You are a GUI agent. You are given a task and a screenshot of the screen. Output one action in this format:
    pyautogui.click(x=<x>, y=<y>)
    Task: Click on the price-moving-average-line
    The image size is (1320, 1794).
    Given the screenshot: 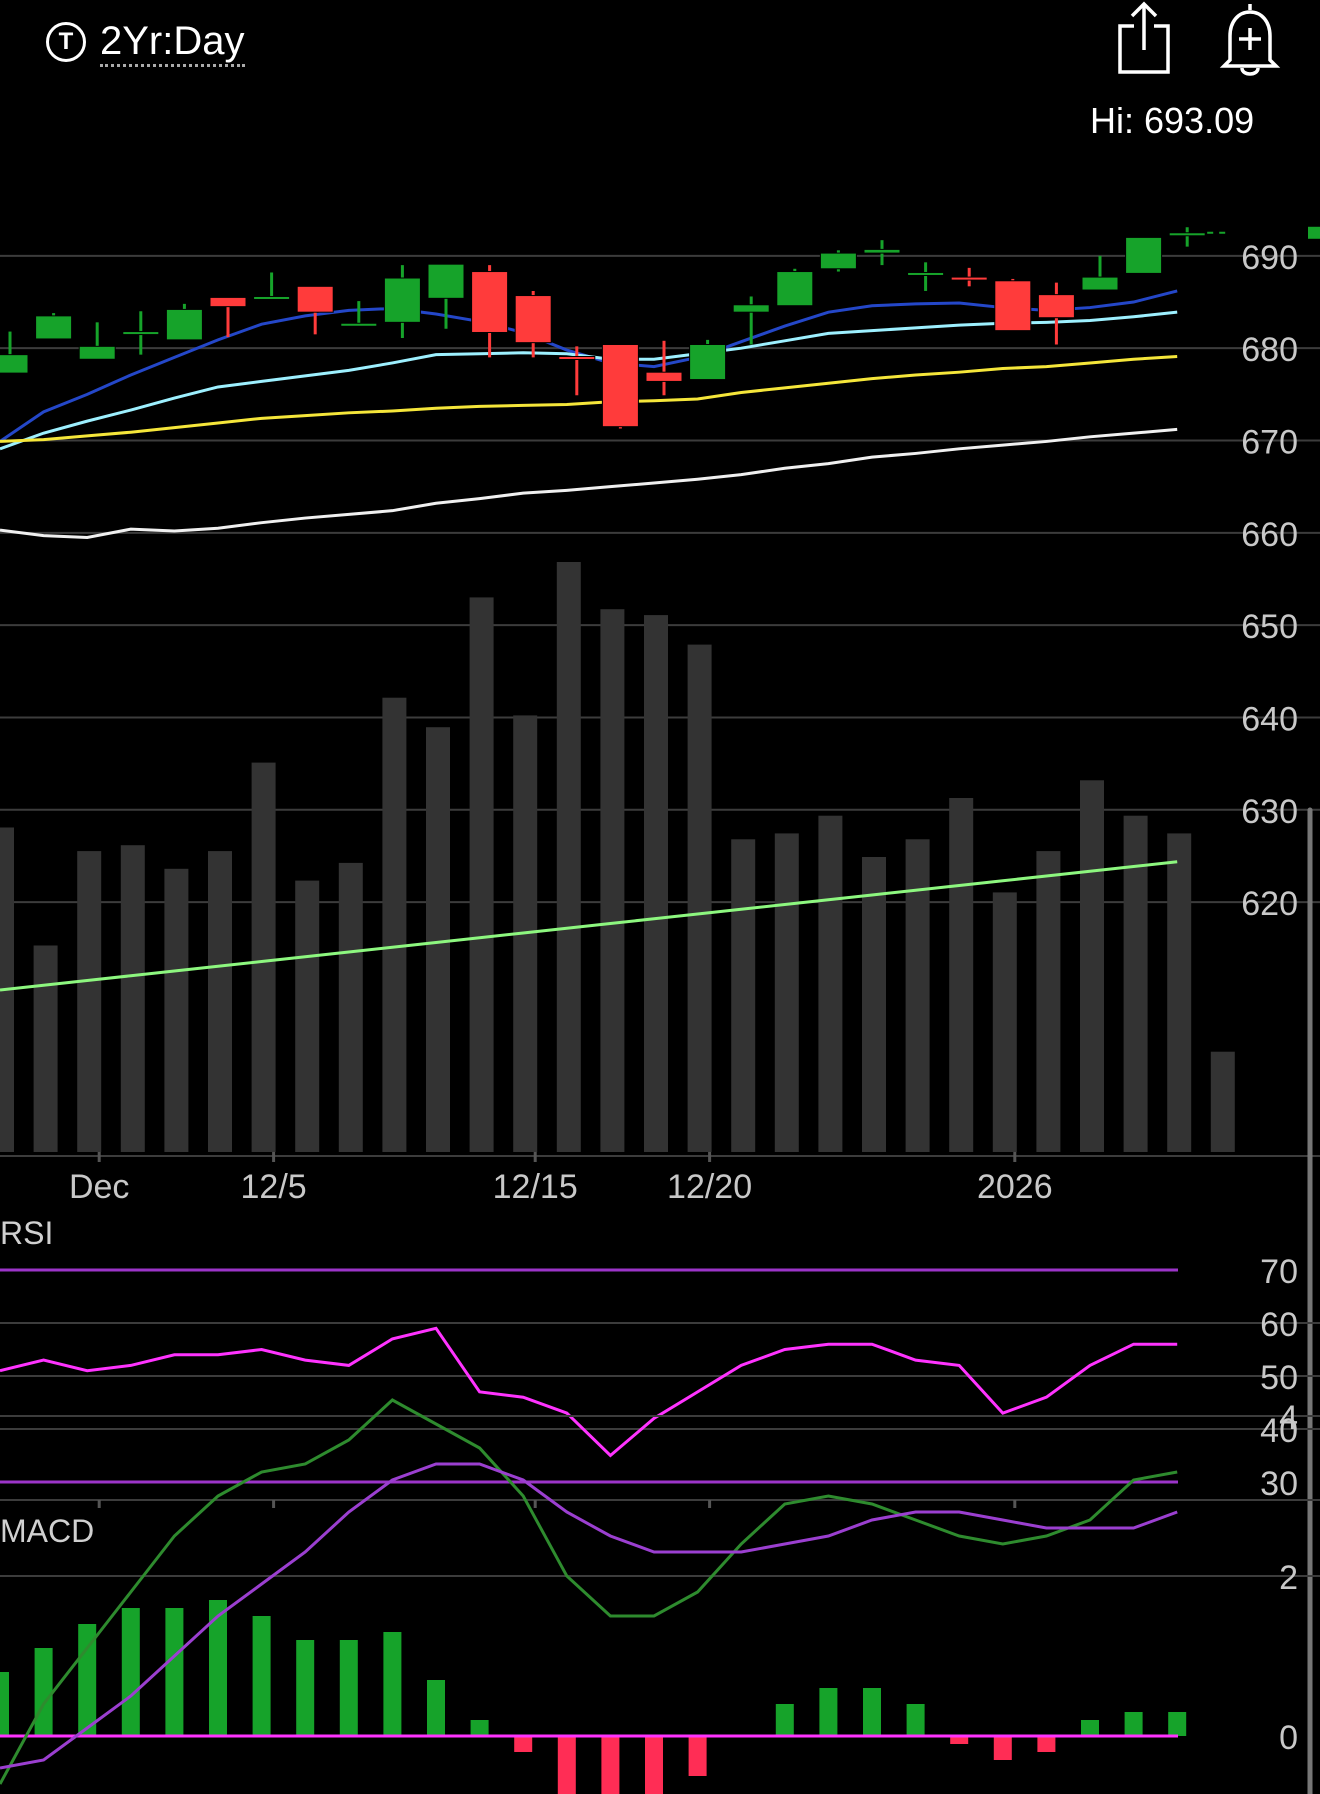 What is the action you would take?
    pyautogui.click(x=589, y=398)
    